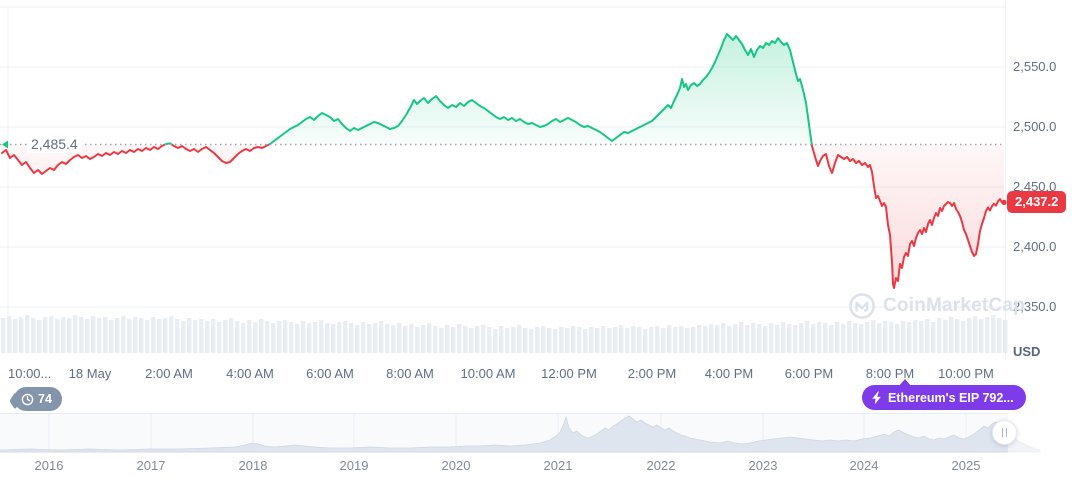 The width and height of the screenshot is (1072, 477). What do you see at coordinates (35, 399) in the screenshot?
I see `events-history-badge: 74` at bounding box center [35, 399].